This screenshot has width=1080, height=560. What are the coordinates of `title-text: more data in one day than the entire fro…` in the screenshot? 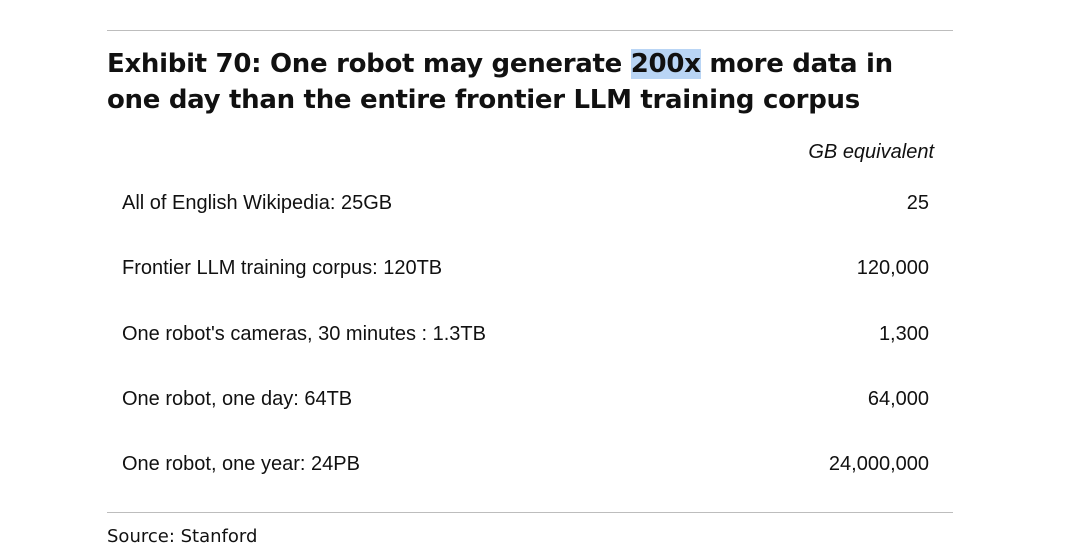 It's located at (500, 82).